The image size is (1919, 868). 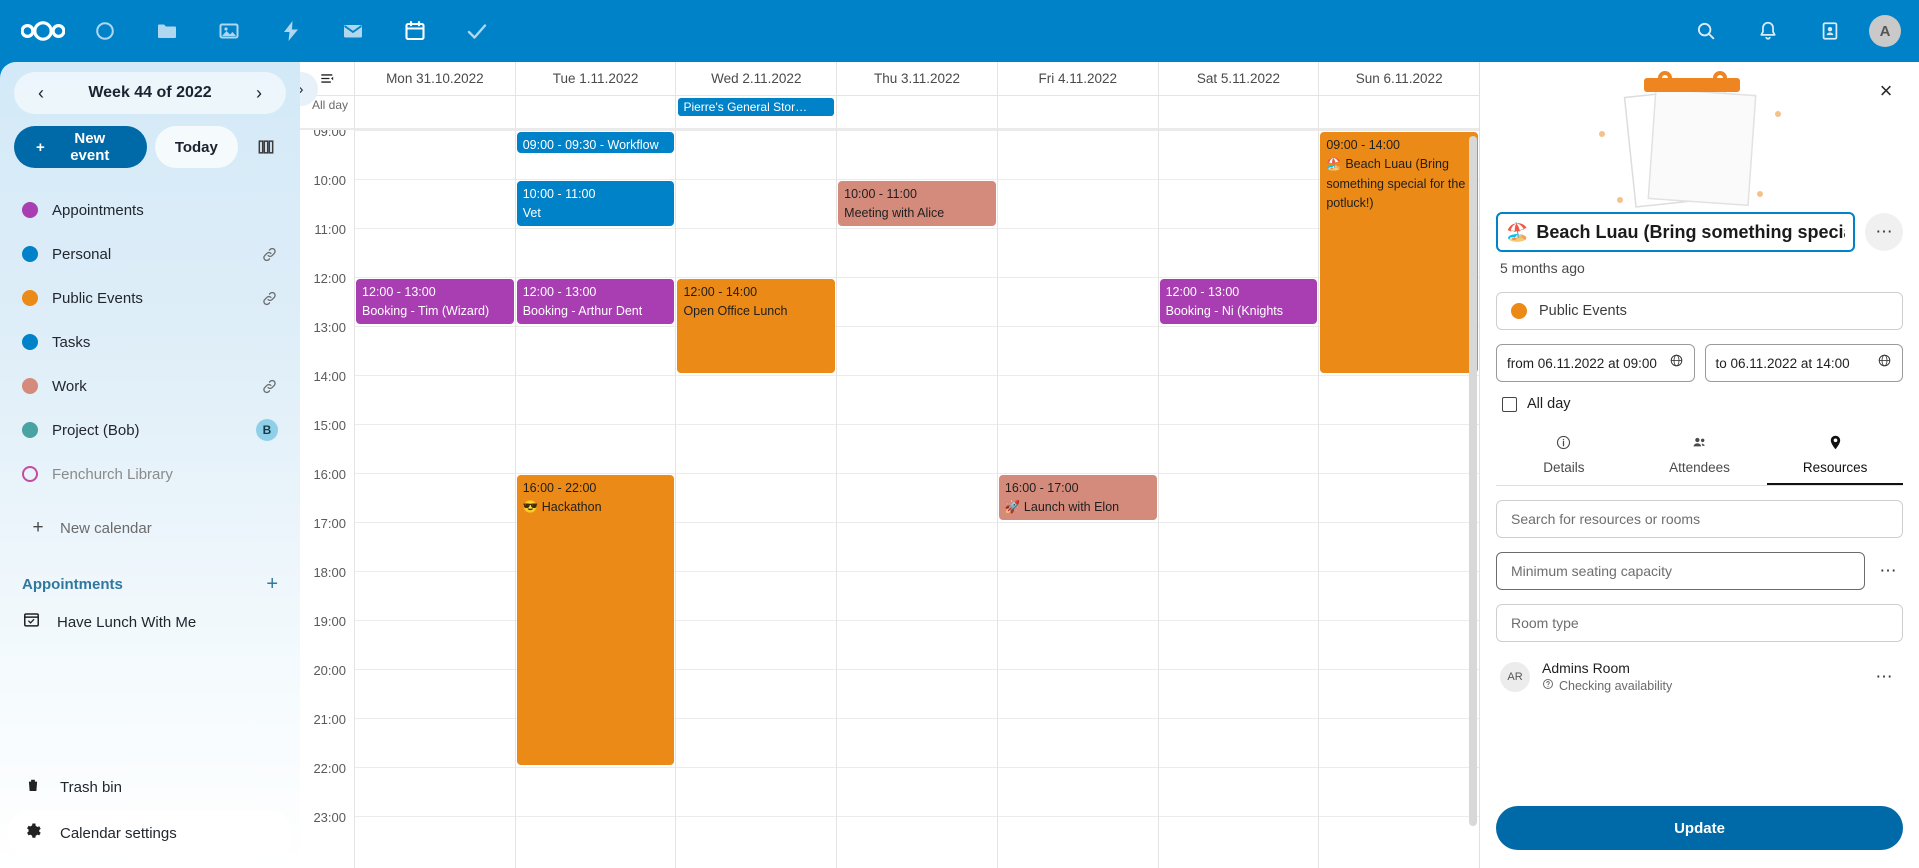 I want to click on calendar-event: 12:00 - 13:00 Booking - Tim (Wizard), so click(x=435, y=301).